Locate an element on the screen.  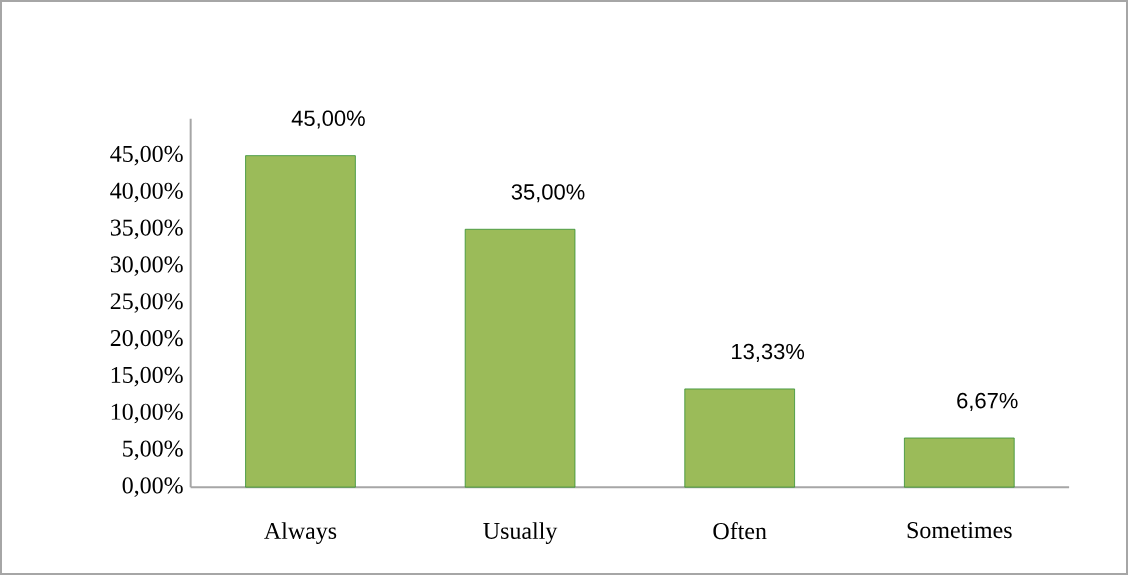
x-tick-label: Always is located at coordinates (300, 533).